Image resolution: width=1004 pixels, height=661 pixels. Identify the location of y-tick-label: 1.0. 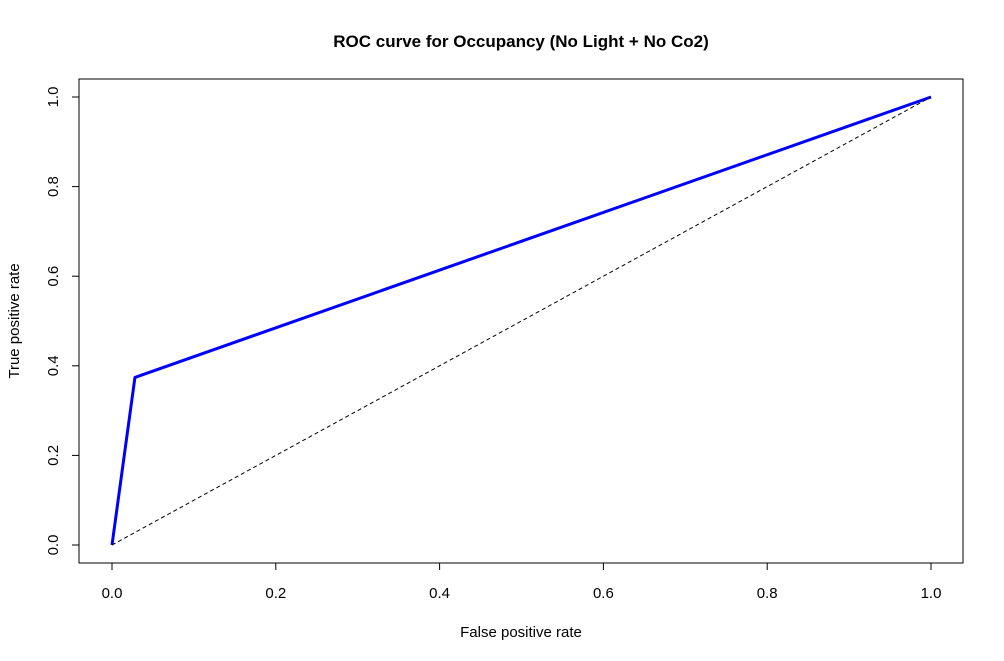
(53, 97).